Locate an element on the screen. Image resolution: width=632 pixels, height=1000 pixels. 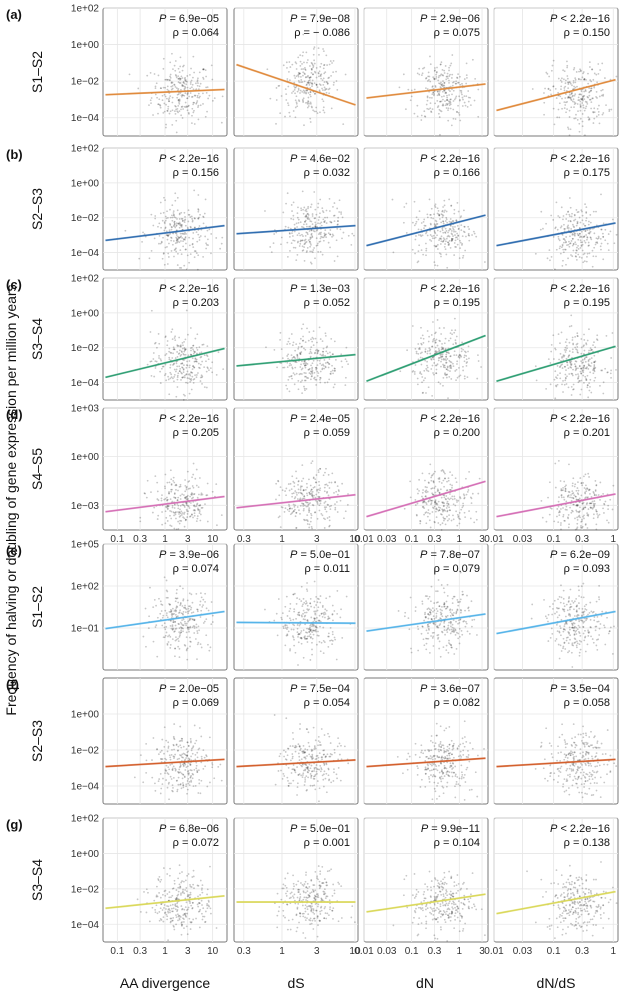
rho-value-label: ρ = 0.052 is located at coordinates (327, 303).